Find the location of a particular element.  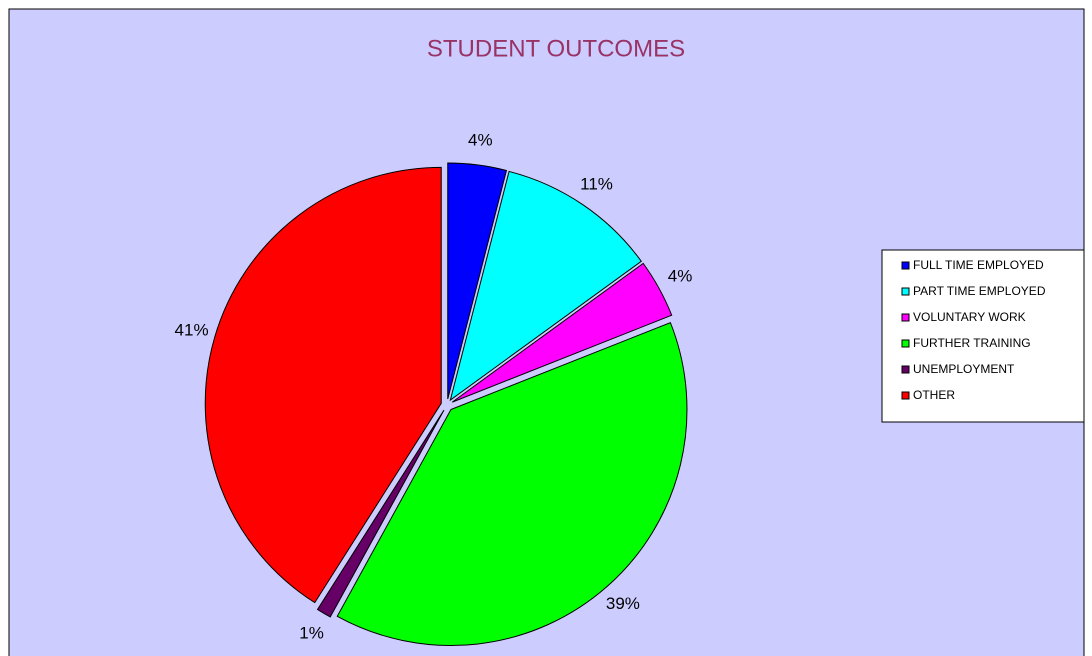

data-label: 41% is located at coordinates (192, 329).